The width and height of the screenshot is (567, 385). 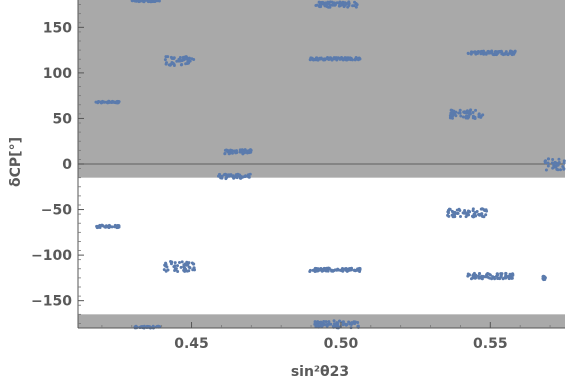 What do you see at coordinates (57, 74) in the screenshot?
I see `y-tick-label: 100` at bounding box center [57, 74].